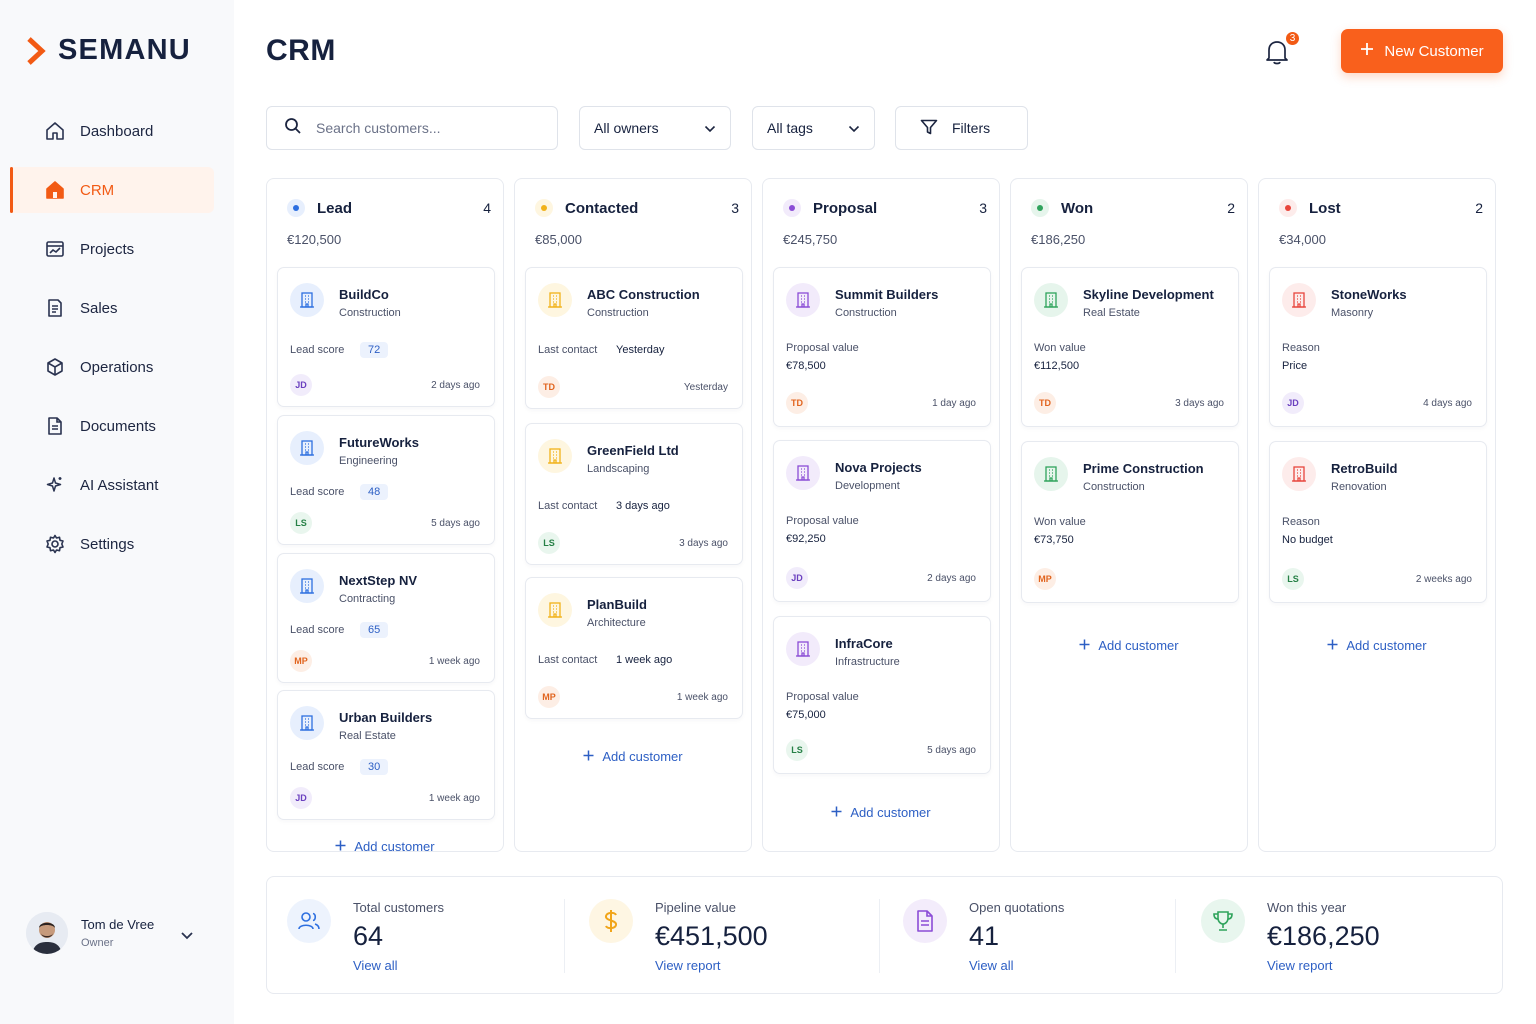 This screenshot has height=1024, width=1536. What do you see at coordinates (389, 208) in the screenshot?
I see `column-header: Lead 4` at bounding box center [389, 208].